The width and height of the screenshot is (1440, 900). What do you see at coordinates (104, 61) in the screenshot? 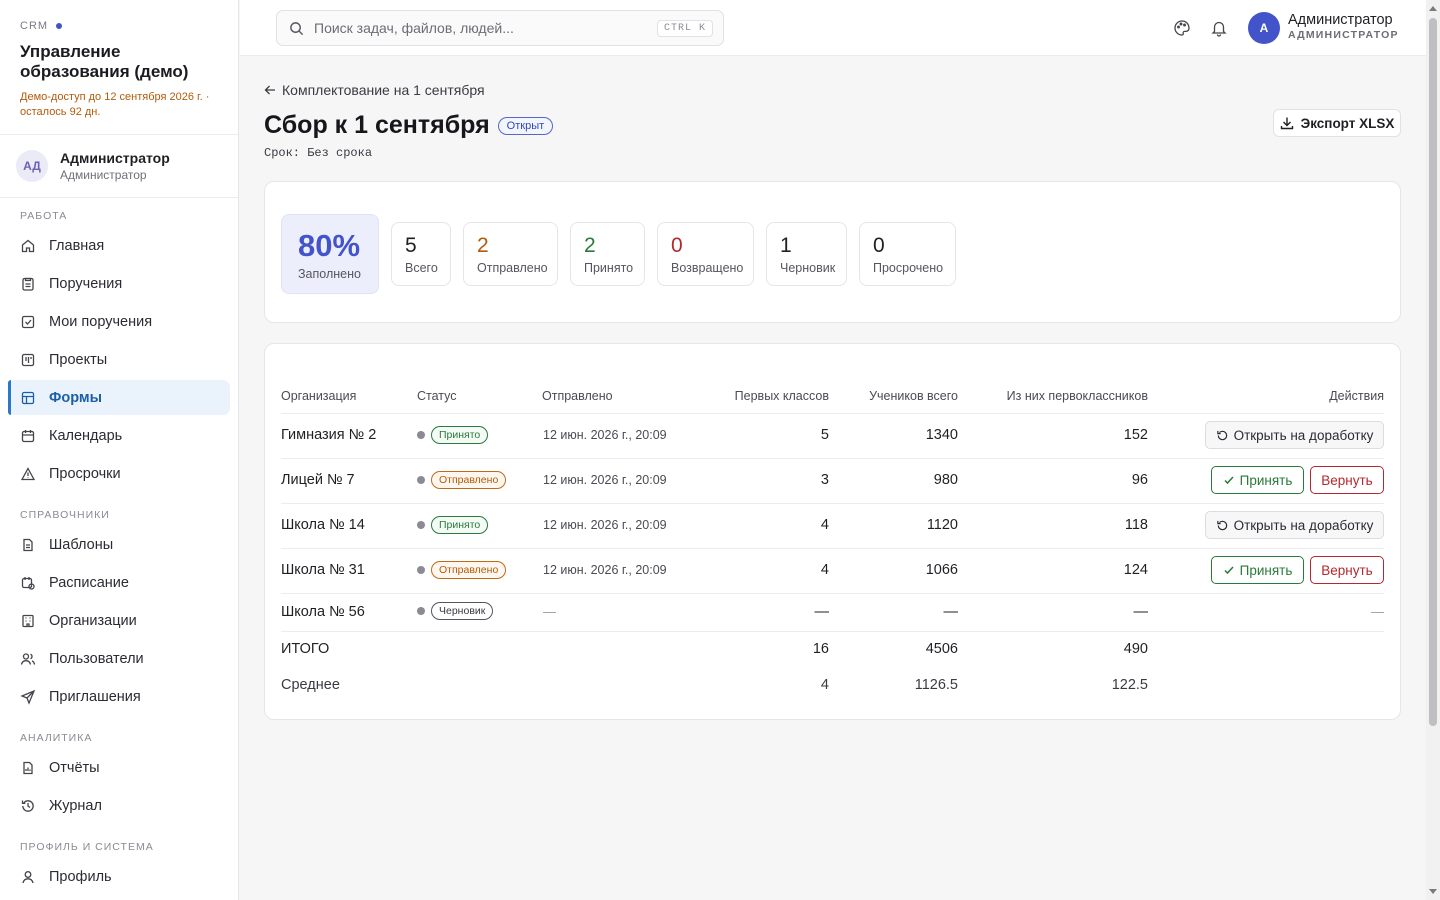
I see `org-title: Управление образования (демо)` at bounding box center [104, 61].